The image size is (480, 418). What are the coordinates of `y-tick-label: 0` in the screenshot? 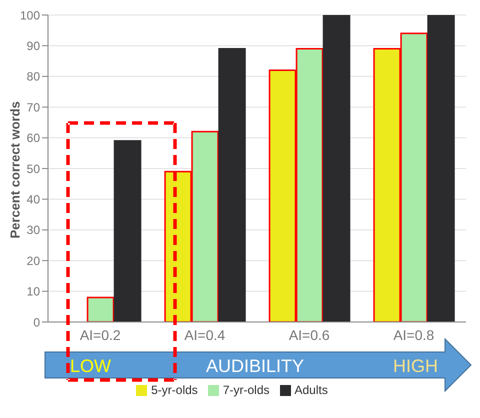 It's located at (36, 322).